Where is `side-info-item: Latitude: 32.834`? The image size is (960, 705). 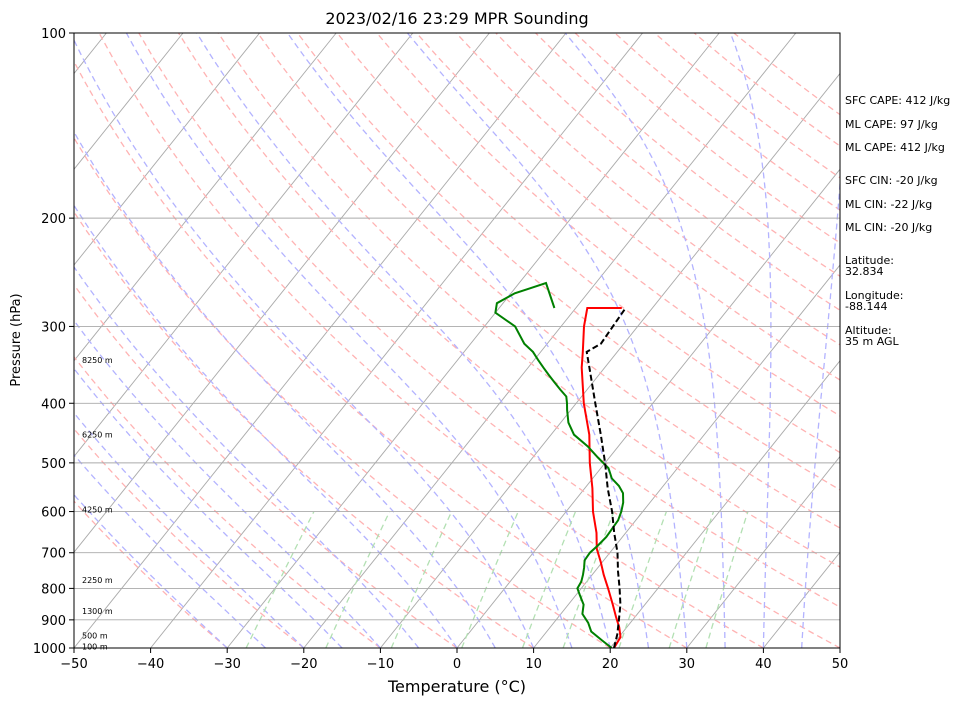
side-info-item: Latitude: 32.834 is located at coordinates (869, 266).